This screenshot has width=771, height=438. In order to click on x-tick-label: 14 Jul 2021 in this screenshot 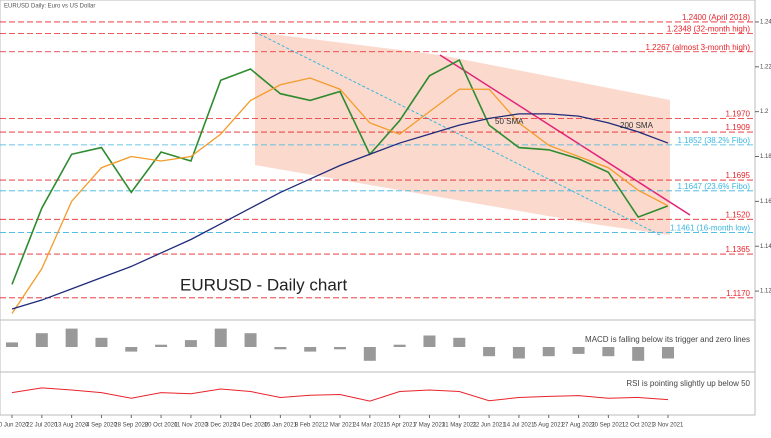, I will do `click(519, 426)`.